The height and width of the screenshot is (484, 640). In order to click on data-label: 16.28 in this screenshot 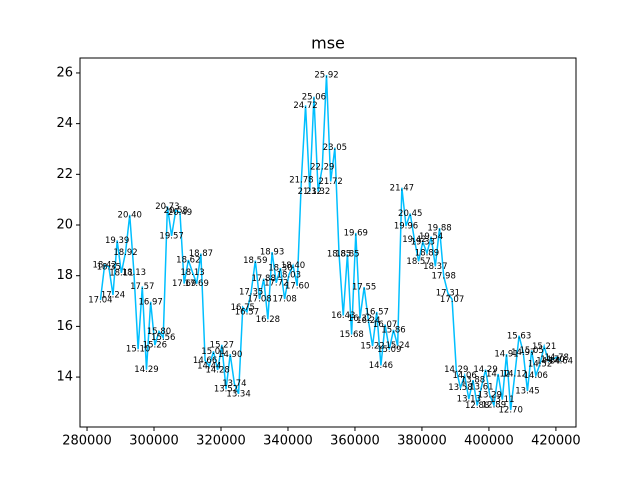, I will do `click(268, 320)`.